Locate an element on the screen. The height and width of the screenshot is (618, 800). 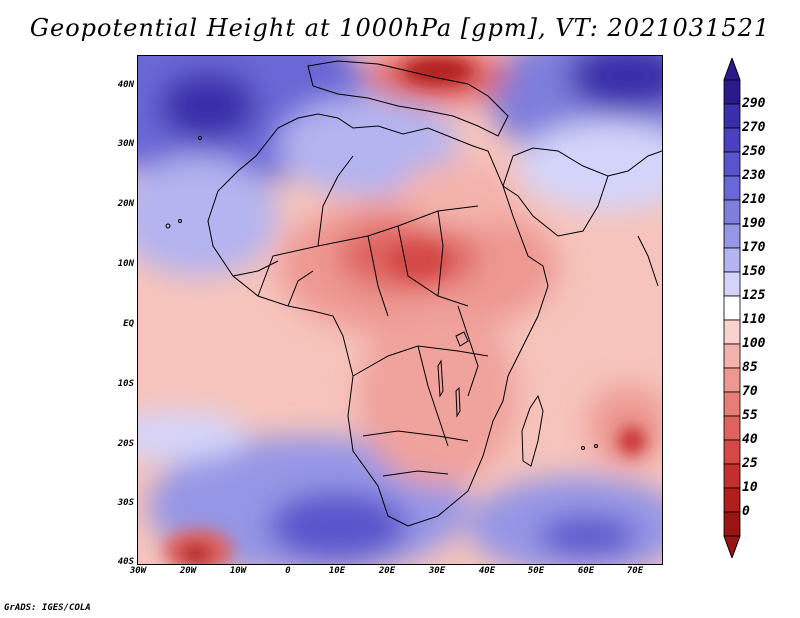
colorbar-level-label: 210 is located at coordinates (754, 199).